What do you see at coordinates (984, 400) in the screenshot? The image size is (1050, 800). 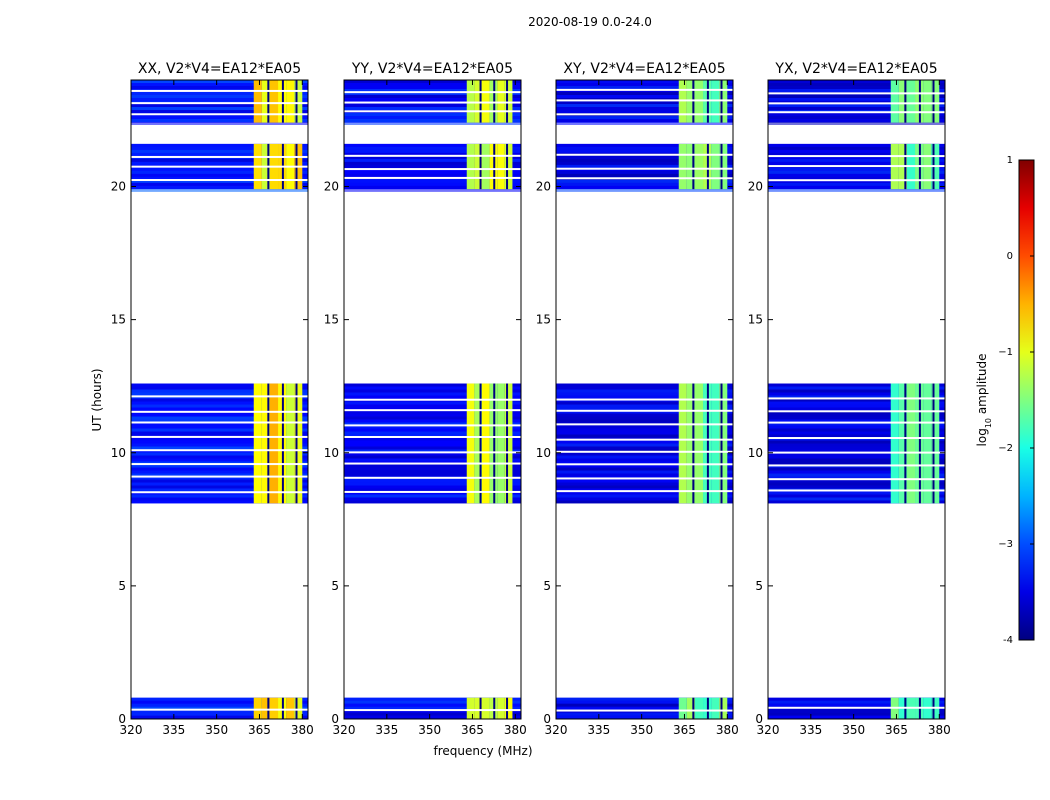 I see `colorbar-label: log10 amplitude` at bounding box center [984, 400].